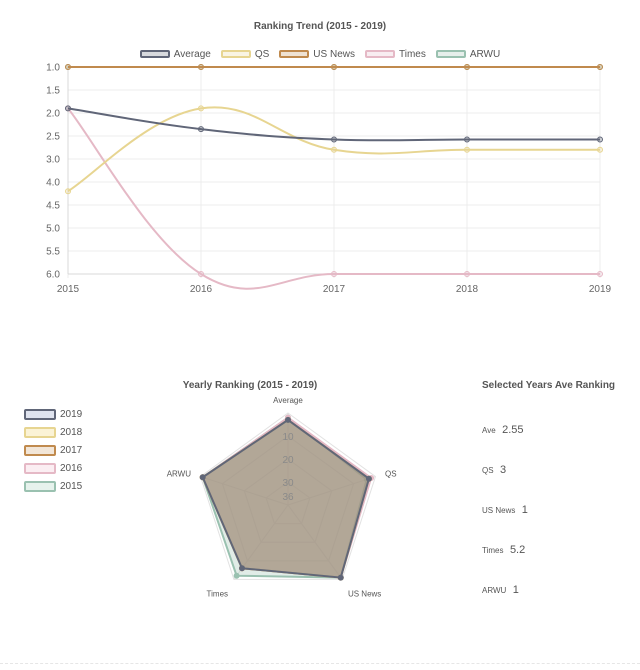 This screenshot has width=640, height=670. Describe the element at coordinates (499, 510) in the screenshot. I see `summary-label: US News` at that location.